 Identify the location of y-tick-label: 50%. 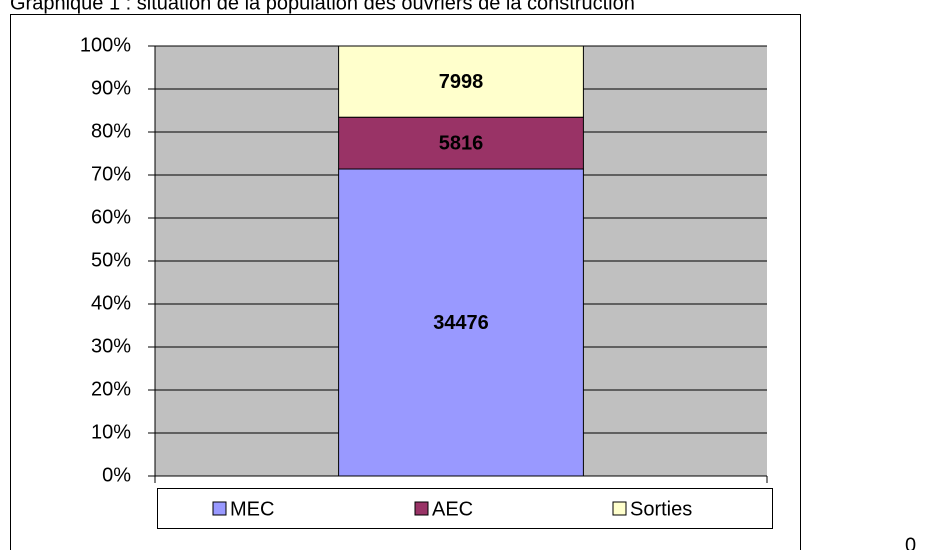
(111, 260).